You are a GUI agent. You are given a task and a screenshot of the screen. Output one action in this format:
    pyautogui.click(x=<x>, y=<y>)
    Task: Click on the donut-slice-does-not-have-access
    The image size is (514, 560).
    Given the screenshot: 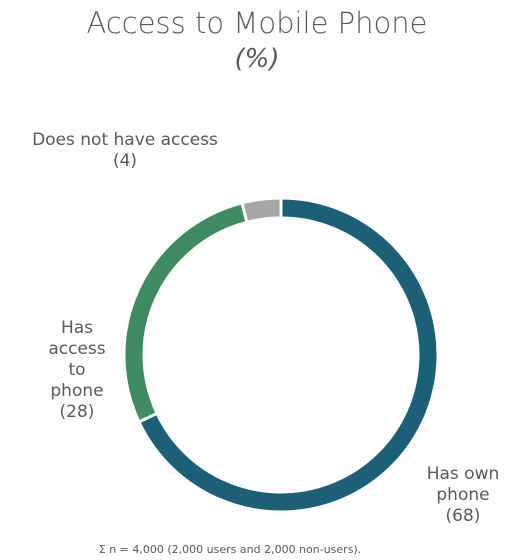 What is the action you would take?
    pyautogui.click(x=261, y=210)
    